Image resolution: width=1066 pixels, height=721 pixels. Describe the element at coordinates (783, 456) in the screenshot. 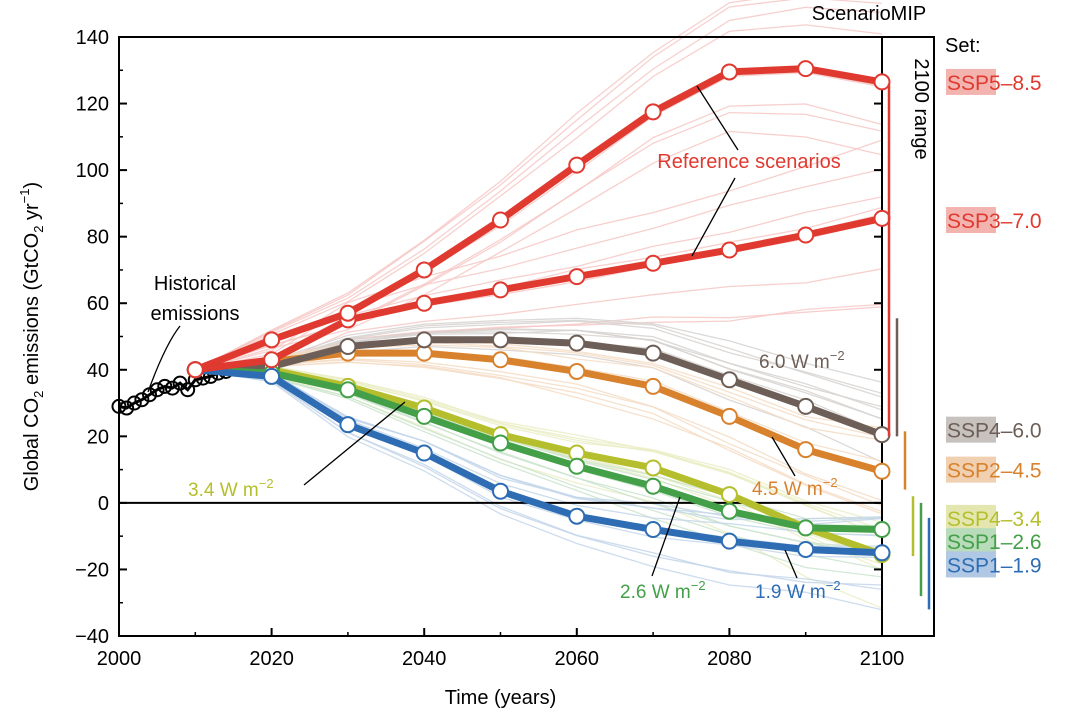

I see `pointer-4.5` at that location.